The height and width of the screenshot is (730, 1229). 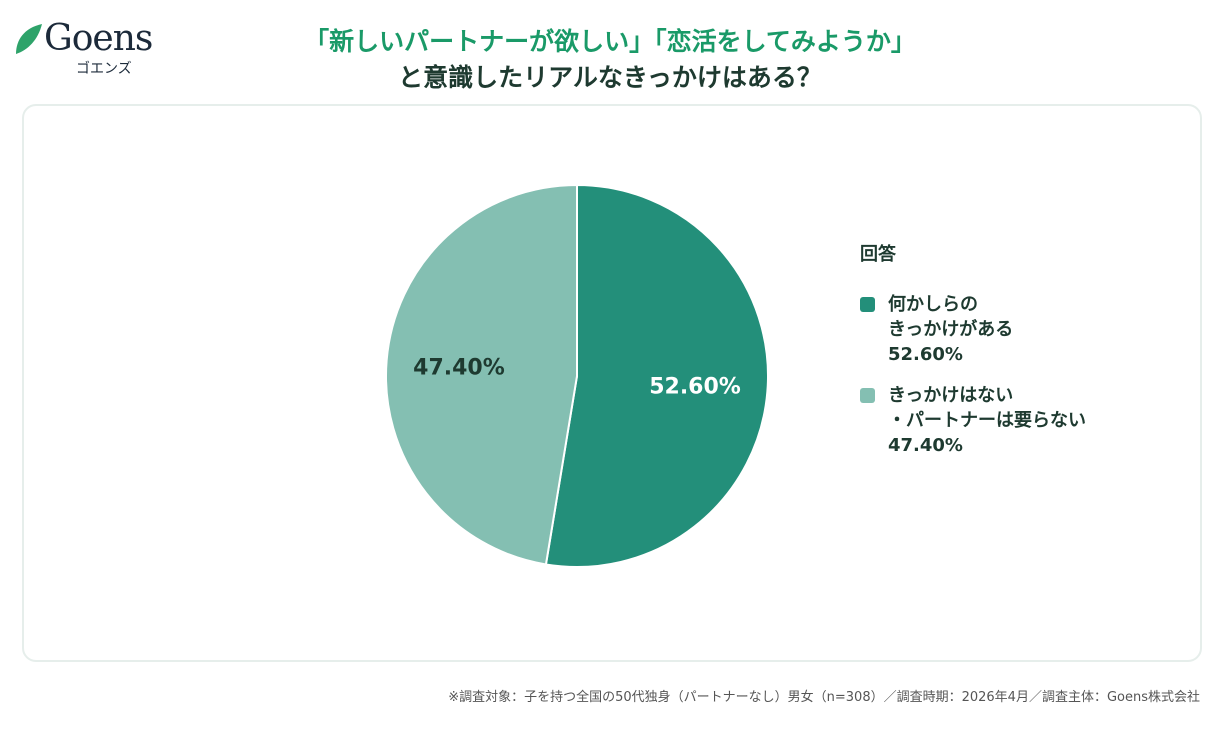 I want to click on legend-item-2: きっかけはない ・パートナーは要らない 47.40%, so click(x=973, y=420).